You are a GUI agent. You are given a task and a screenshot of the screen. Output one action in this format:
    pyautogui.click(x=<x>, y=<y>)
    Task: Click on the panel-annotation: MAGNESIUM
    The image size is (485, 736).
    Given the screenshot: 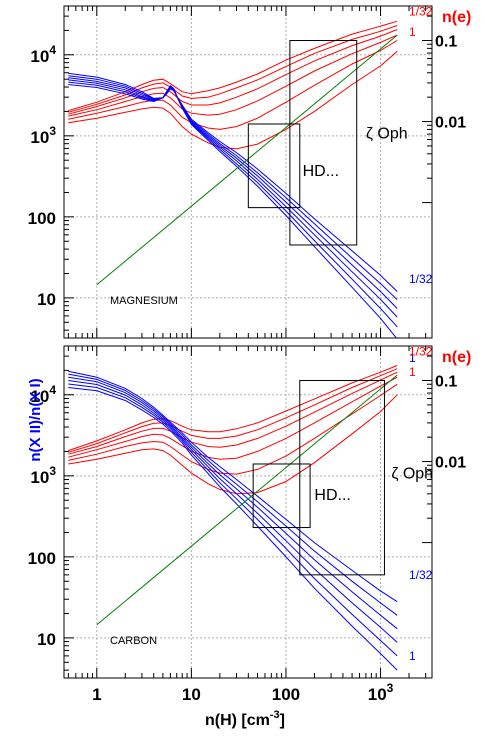 What is the action you would take?
    pyautogui.click(x=144, y=301)
    